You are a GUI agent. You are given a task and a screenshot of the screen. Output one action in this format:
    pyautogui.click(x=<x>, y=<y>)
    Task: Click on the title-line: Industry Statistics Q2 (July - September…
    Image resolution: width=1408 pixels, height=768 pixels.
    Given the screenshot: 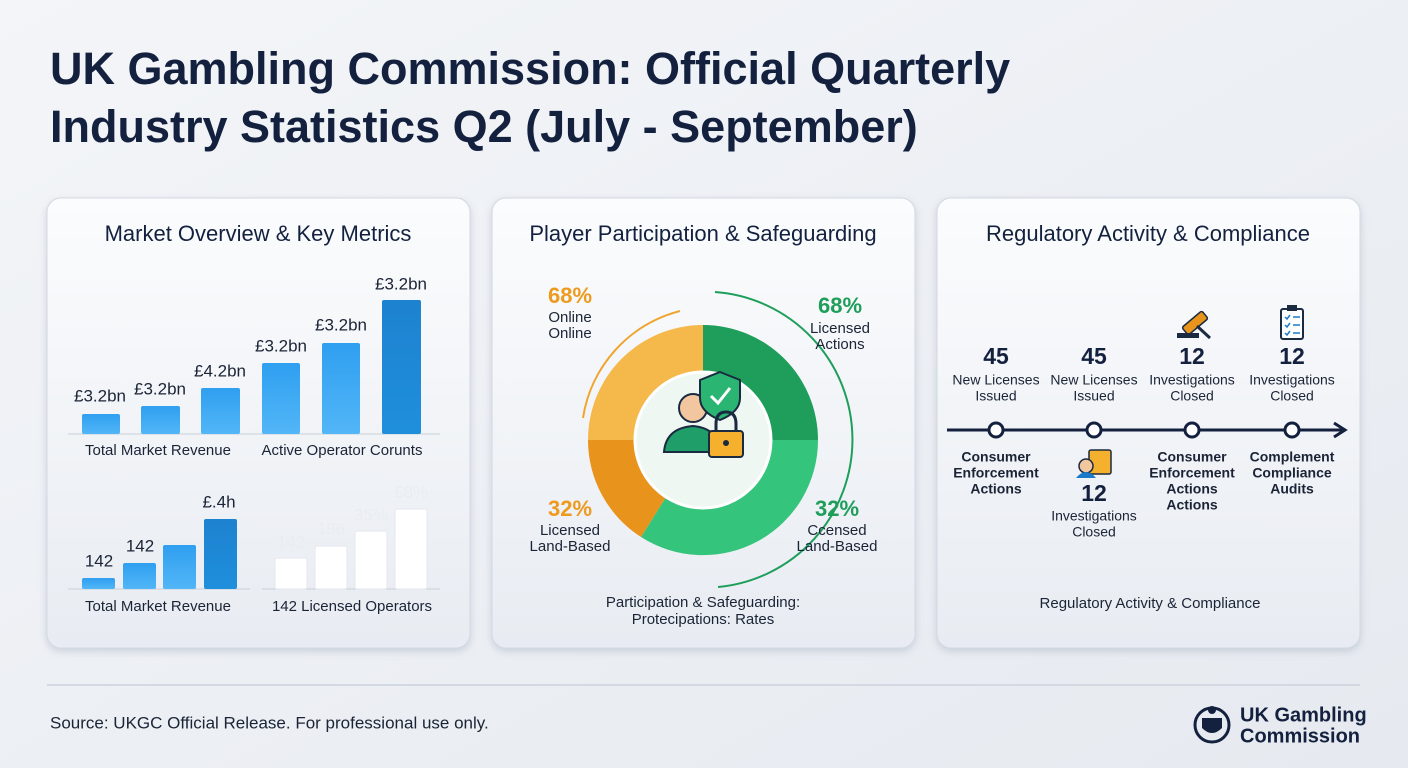 What is the action you would take?
    pyautogui.click(x=484, y=126)
    